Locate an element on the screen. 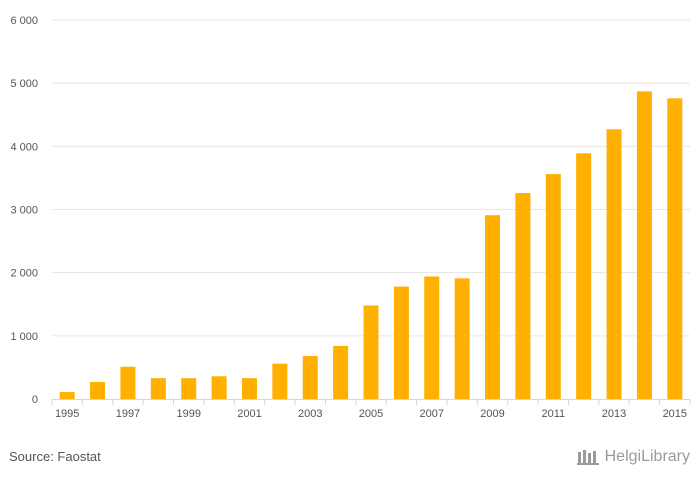 The height and width of the screenshot is (483, 700). x-tick-label: 2009 is located at coordinates (492, 414).